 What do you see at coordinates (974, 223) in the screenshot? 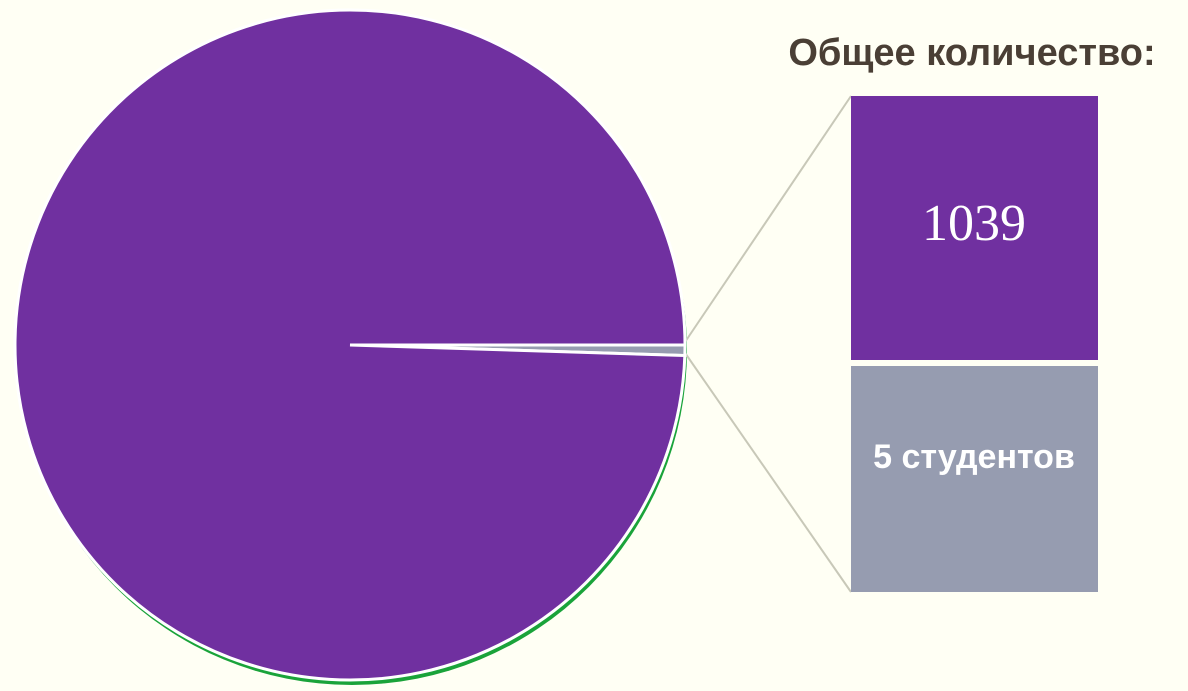
I see `breakdown-label: 1039` at bounding box center [974, 223].